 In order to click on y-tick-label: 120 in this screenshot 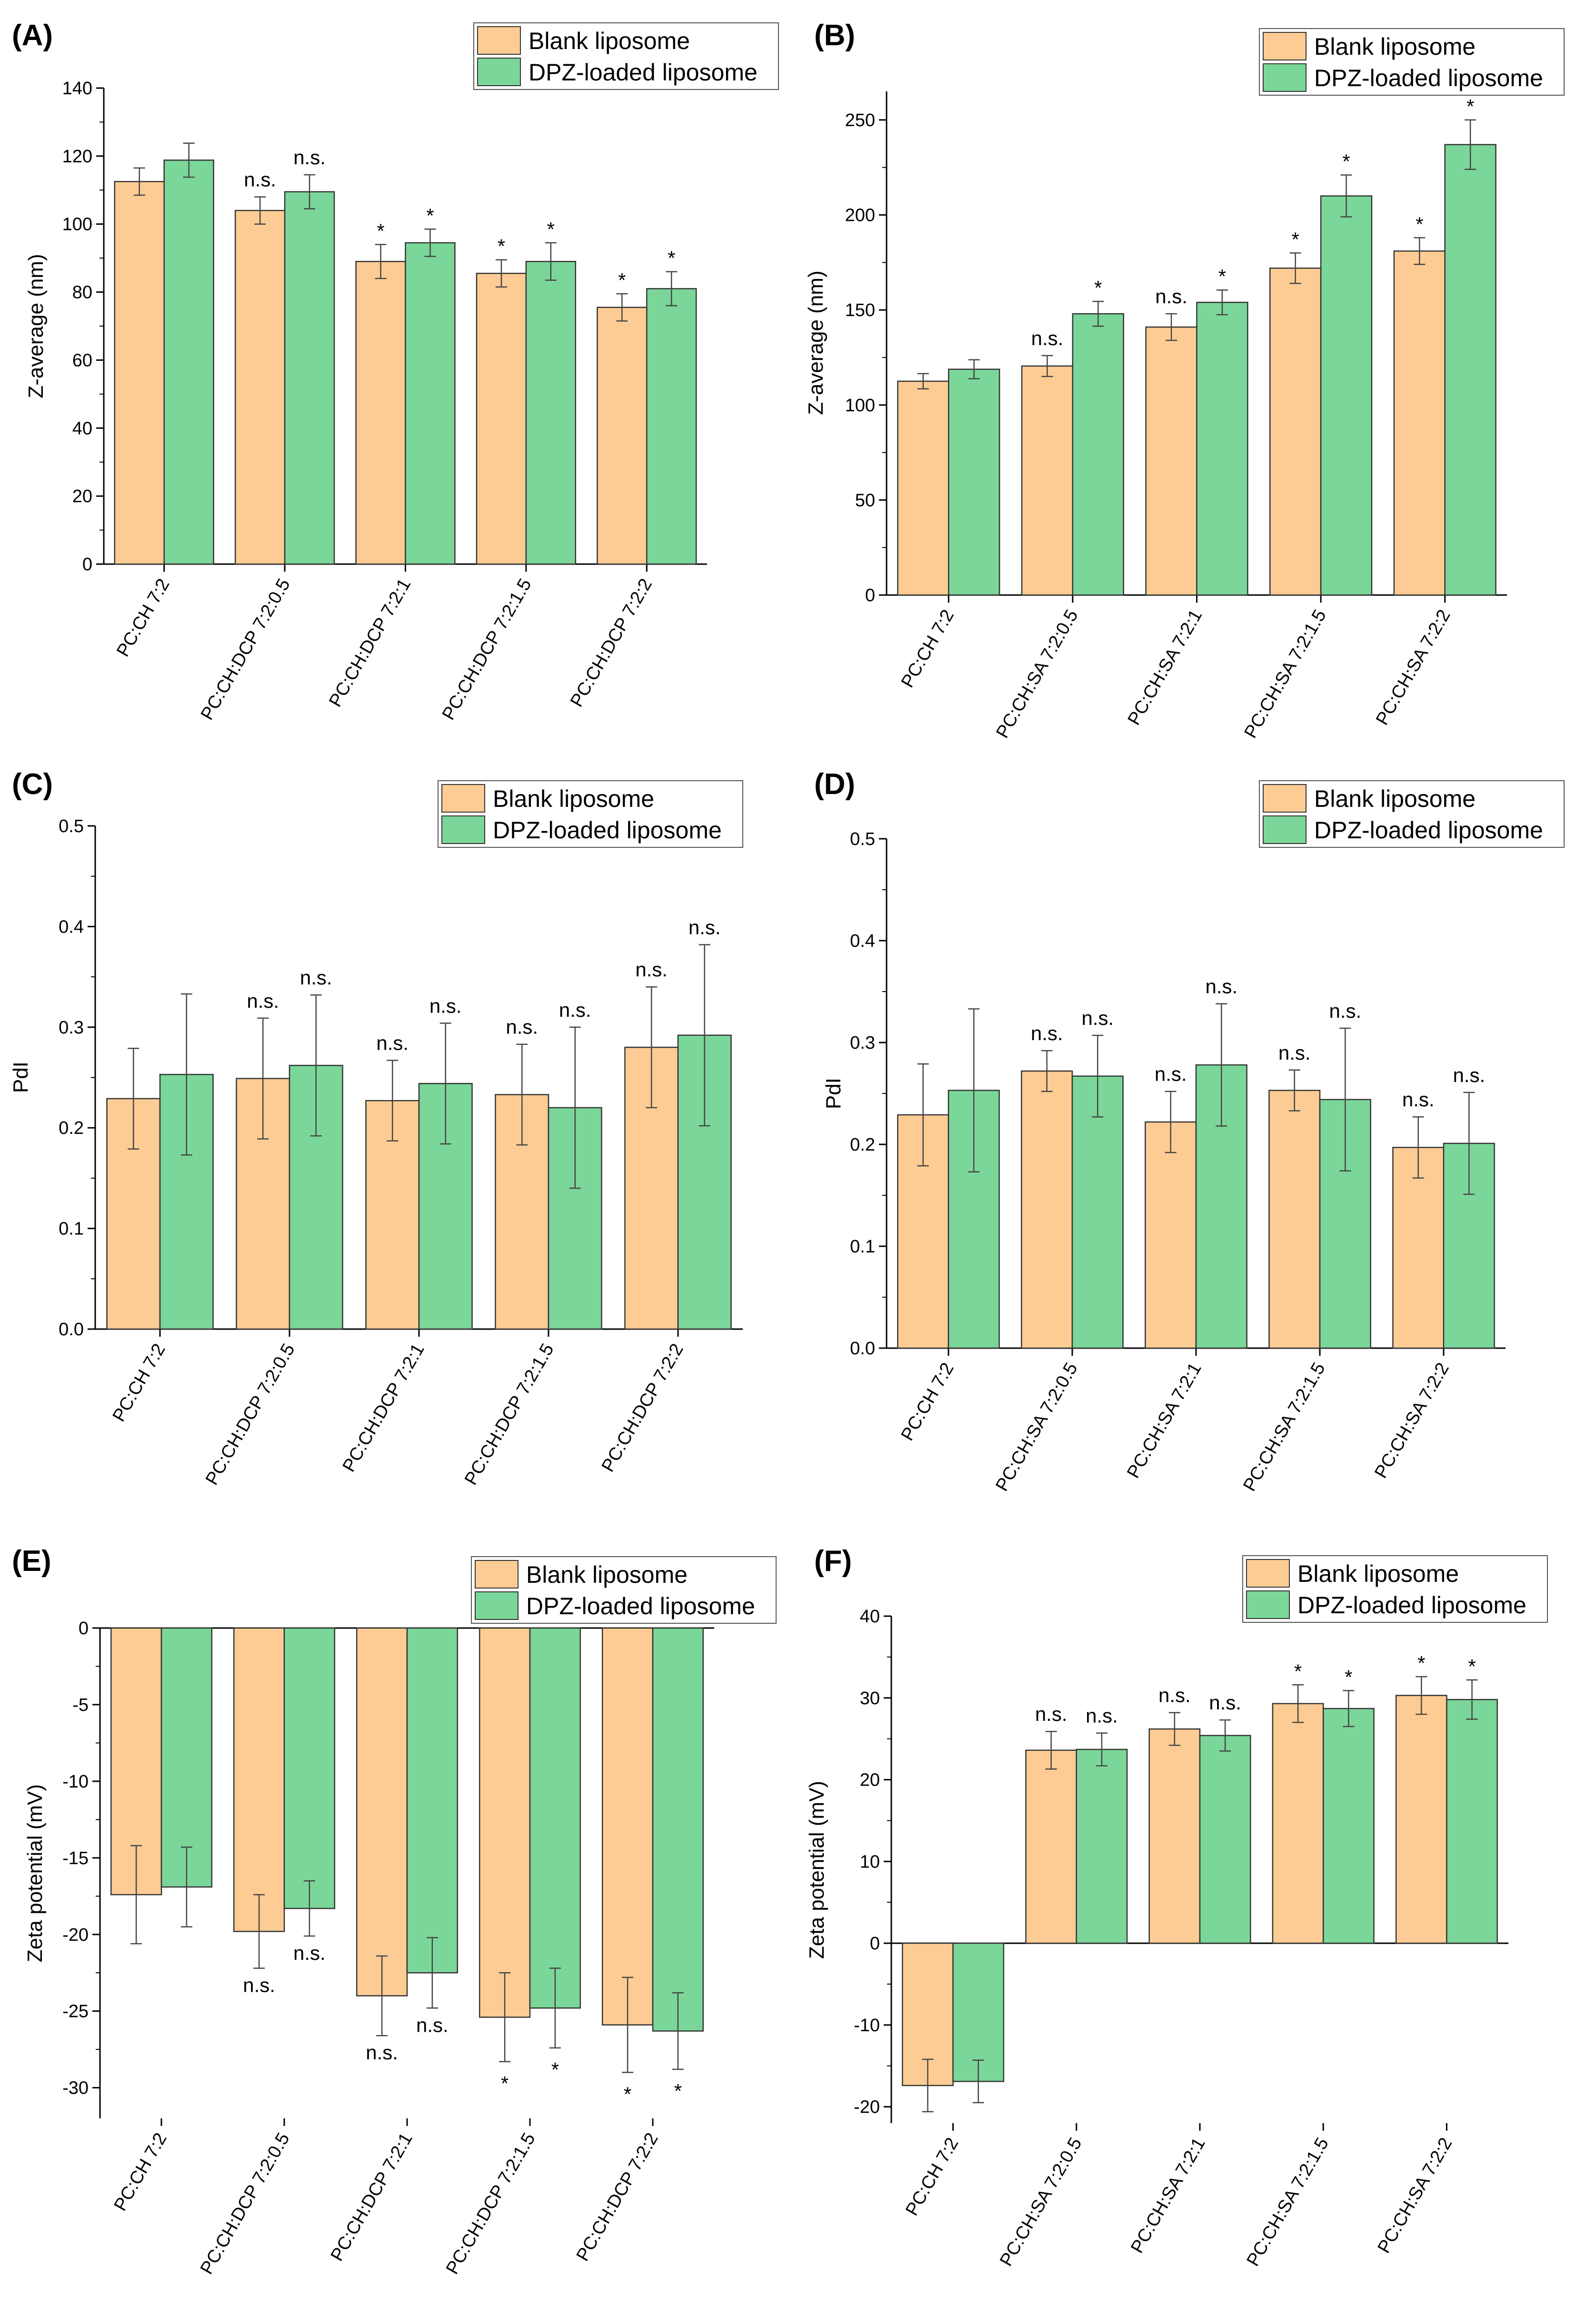, I will do `click(77, 157)`.